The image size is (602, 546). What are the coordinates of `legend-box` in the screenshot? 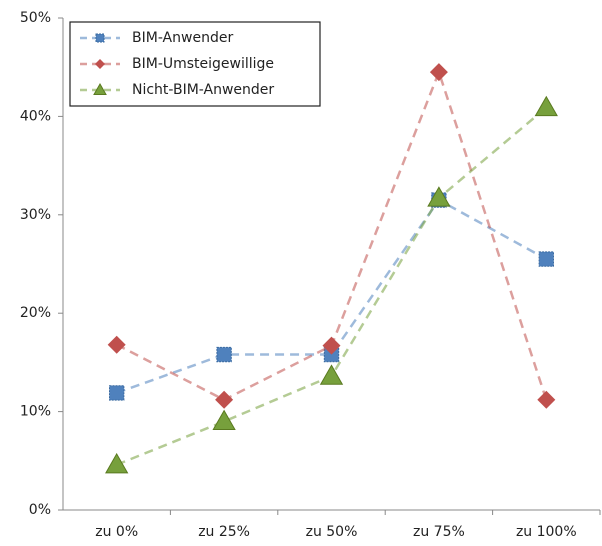 It's located at (195, 64).